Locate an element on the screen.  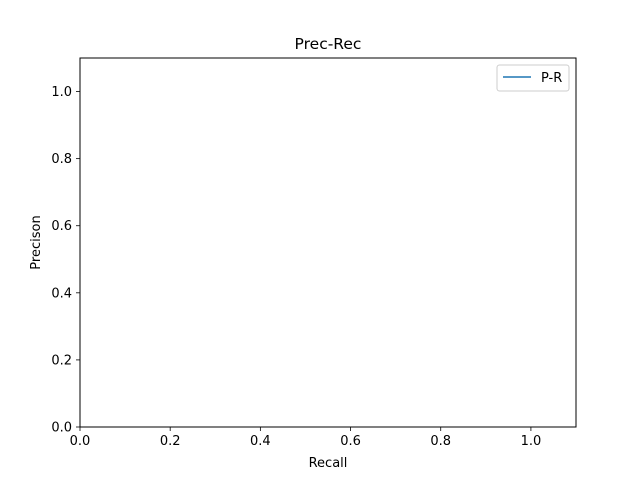
y-tick-label: 0.0 is located at coordinates (61, 428).